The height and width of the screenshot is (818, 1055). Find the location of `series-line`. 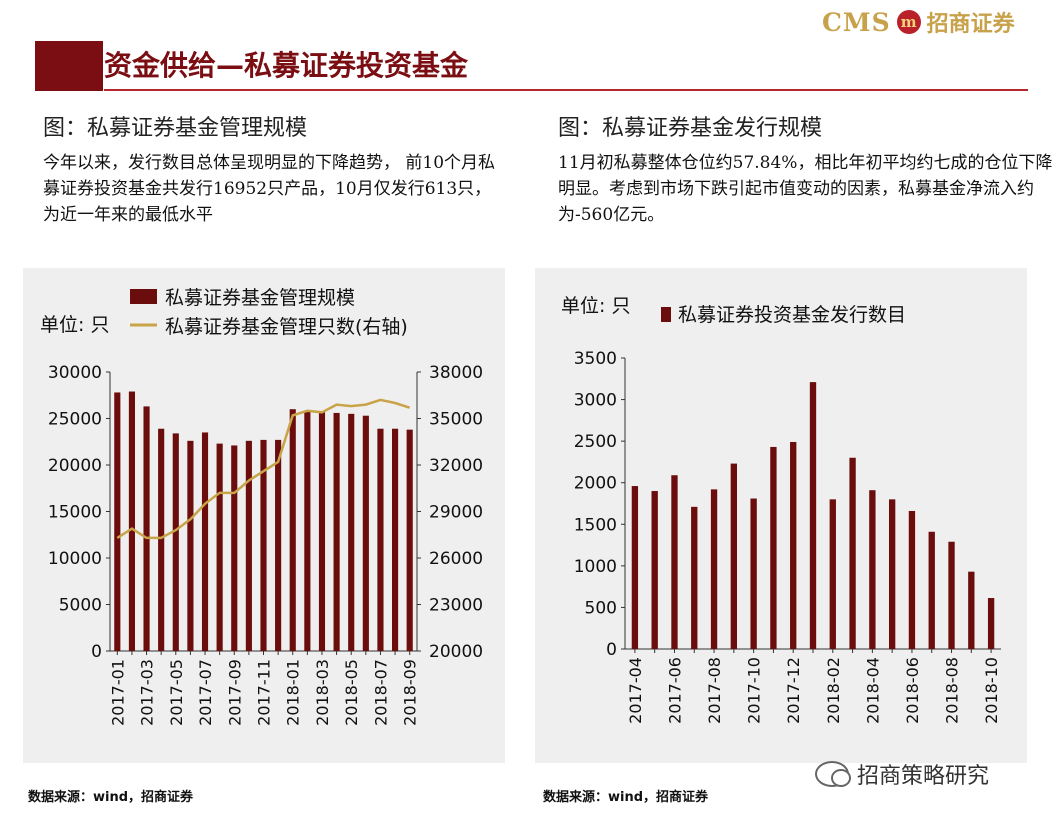

series-line is located at coordinates (263, 469).